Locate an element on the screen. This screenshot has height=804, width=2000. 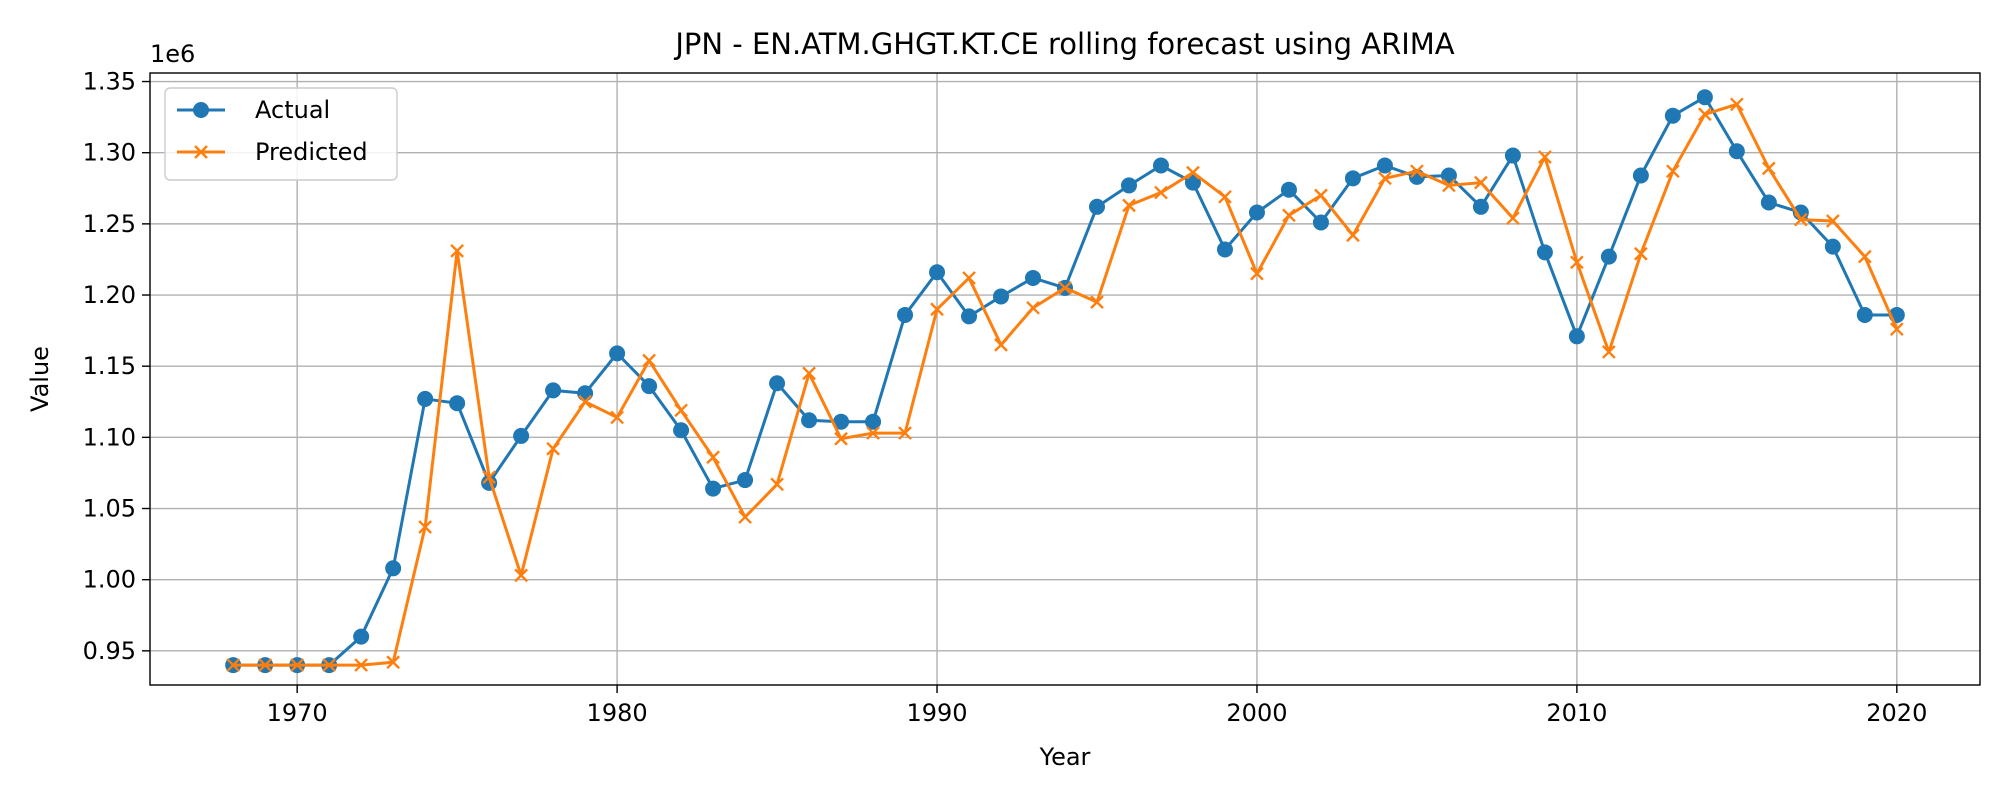
y-tick-label: 1.10 is located at coordinates (109, 437).